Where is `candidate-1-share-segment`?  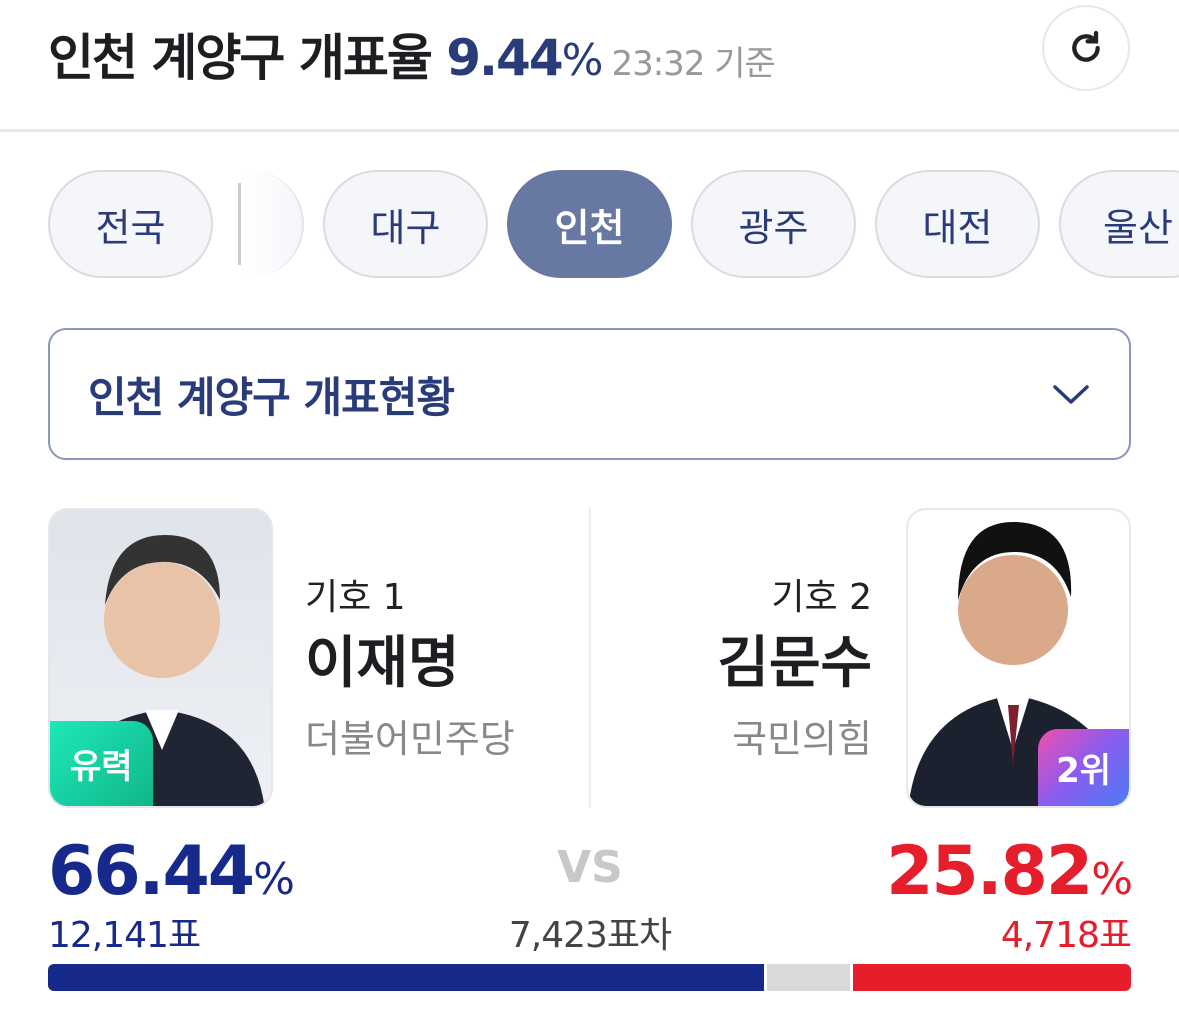 candidate-1-share-segment is located at coordinates (406, 977).